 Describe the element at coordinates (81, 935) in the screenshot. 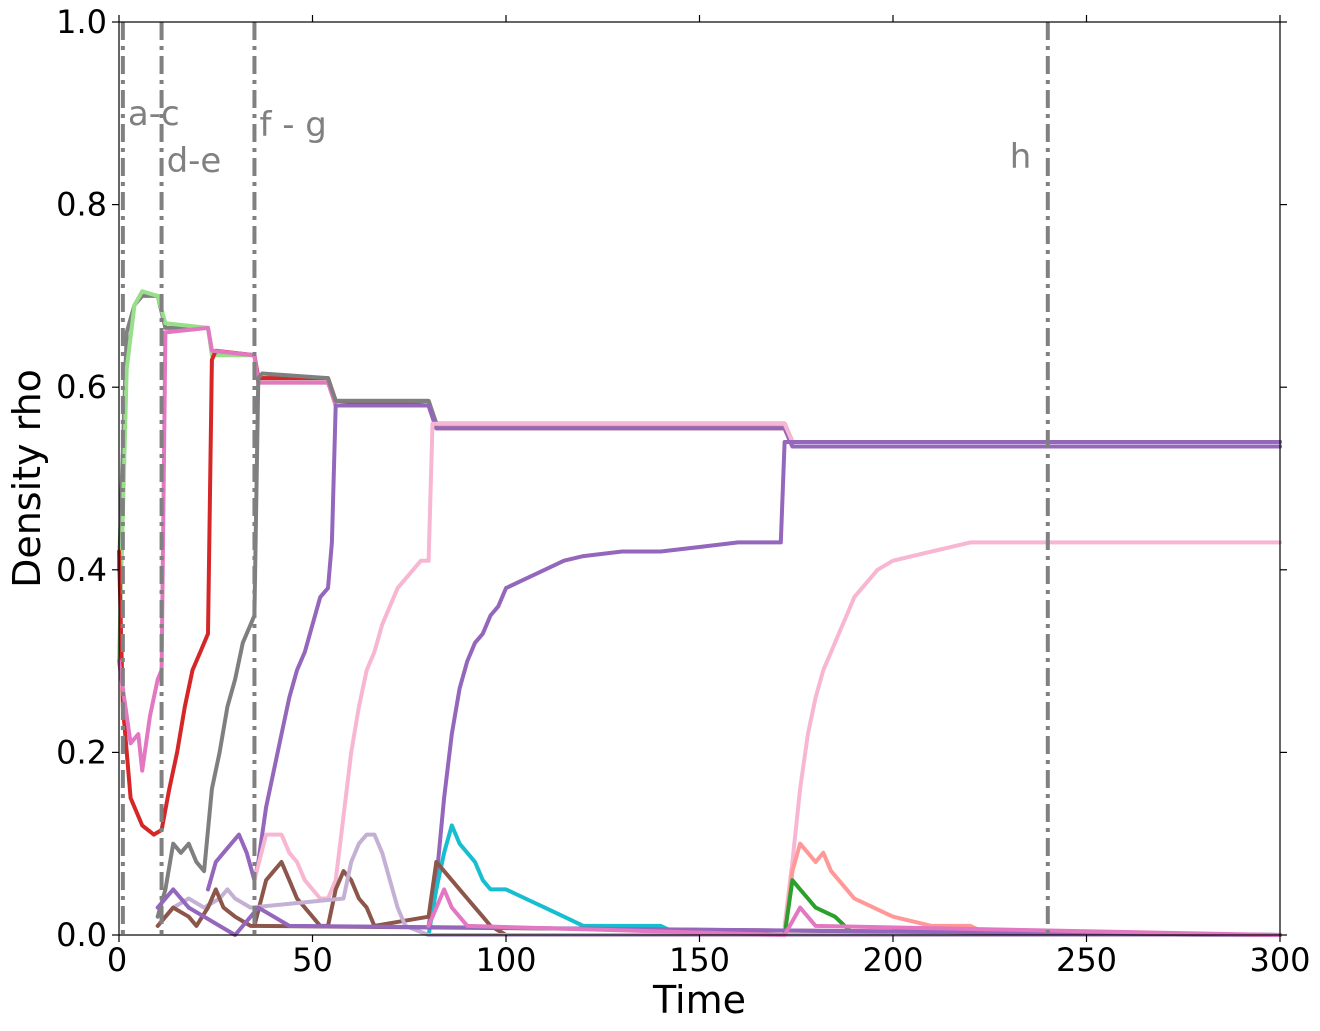

I see `y-tick-label: 0.0` at that location.